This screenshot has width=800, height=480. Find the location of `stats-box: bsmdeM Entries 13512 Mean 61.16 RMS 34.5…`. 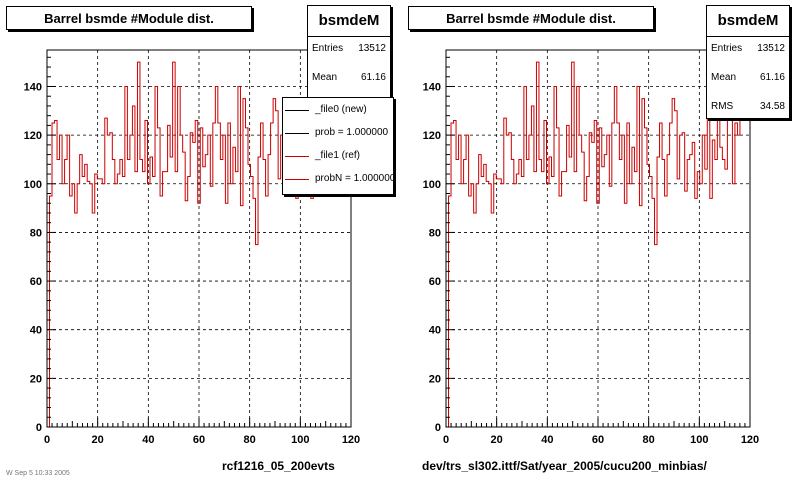

stats-box: bsmdeM Entries 13512 Mean 61.16 RMS 34.5… is located at coordinates (748, 62).